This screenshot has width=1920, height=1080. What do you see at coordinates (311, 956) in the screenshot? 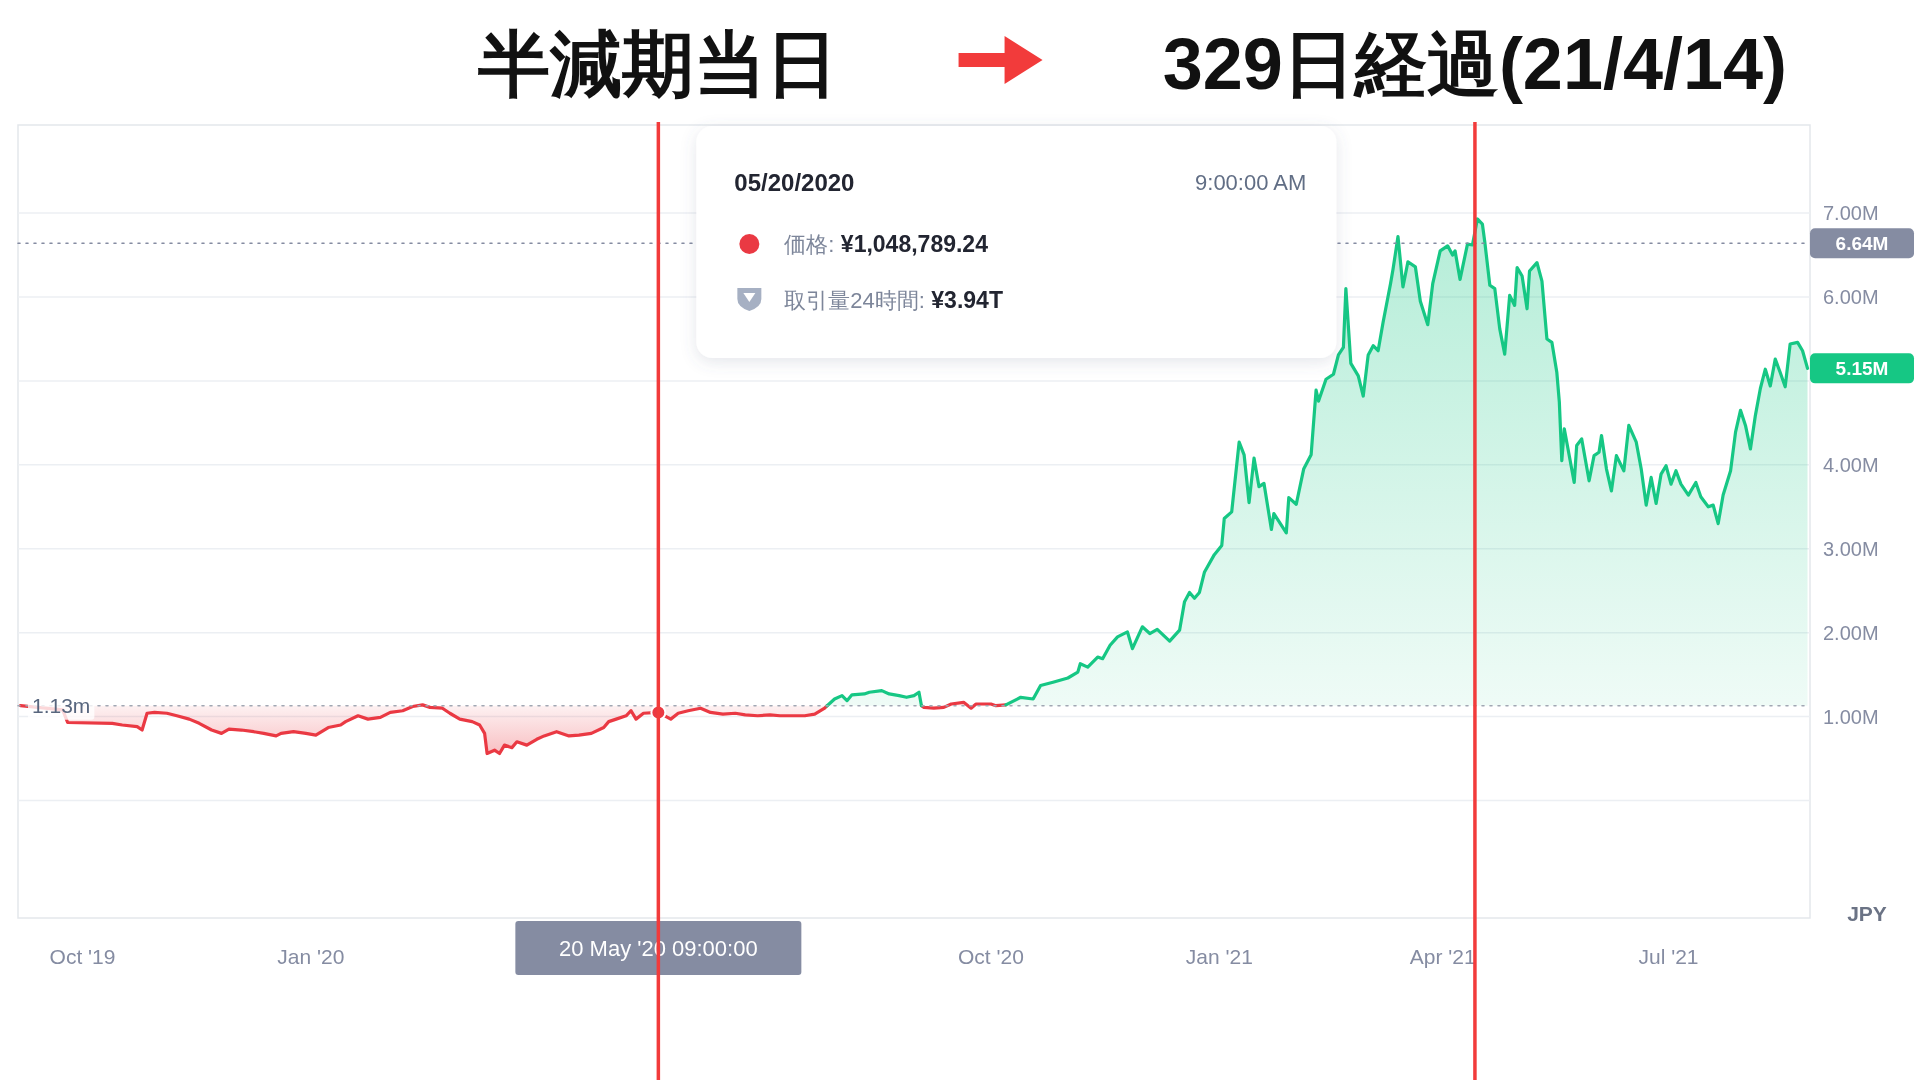
I see `x-tick-label: Jan '20` at bounding box center [311, 956].